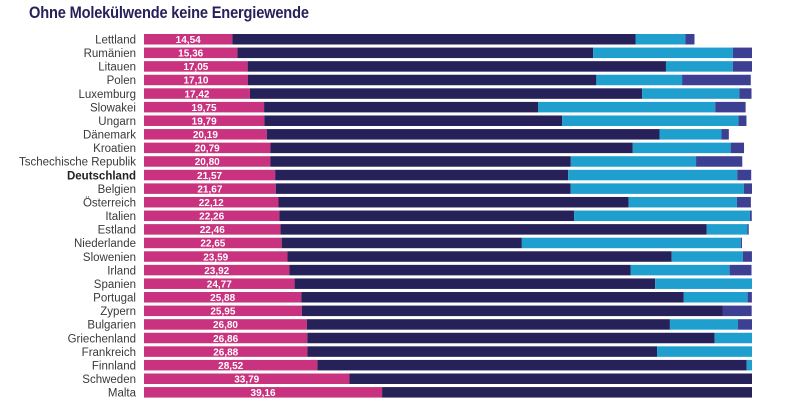 Image resolution: width=800 pixels, height=400 pixels. I want to click on value-label: 15,36, so click(190, 54).